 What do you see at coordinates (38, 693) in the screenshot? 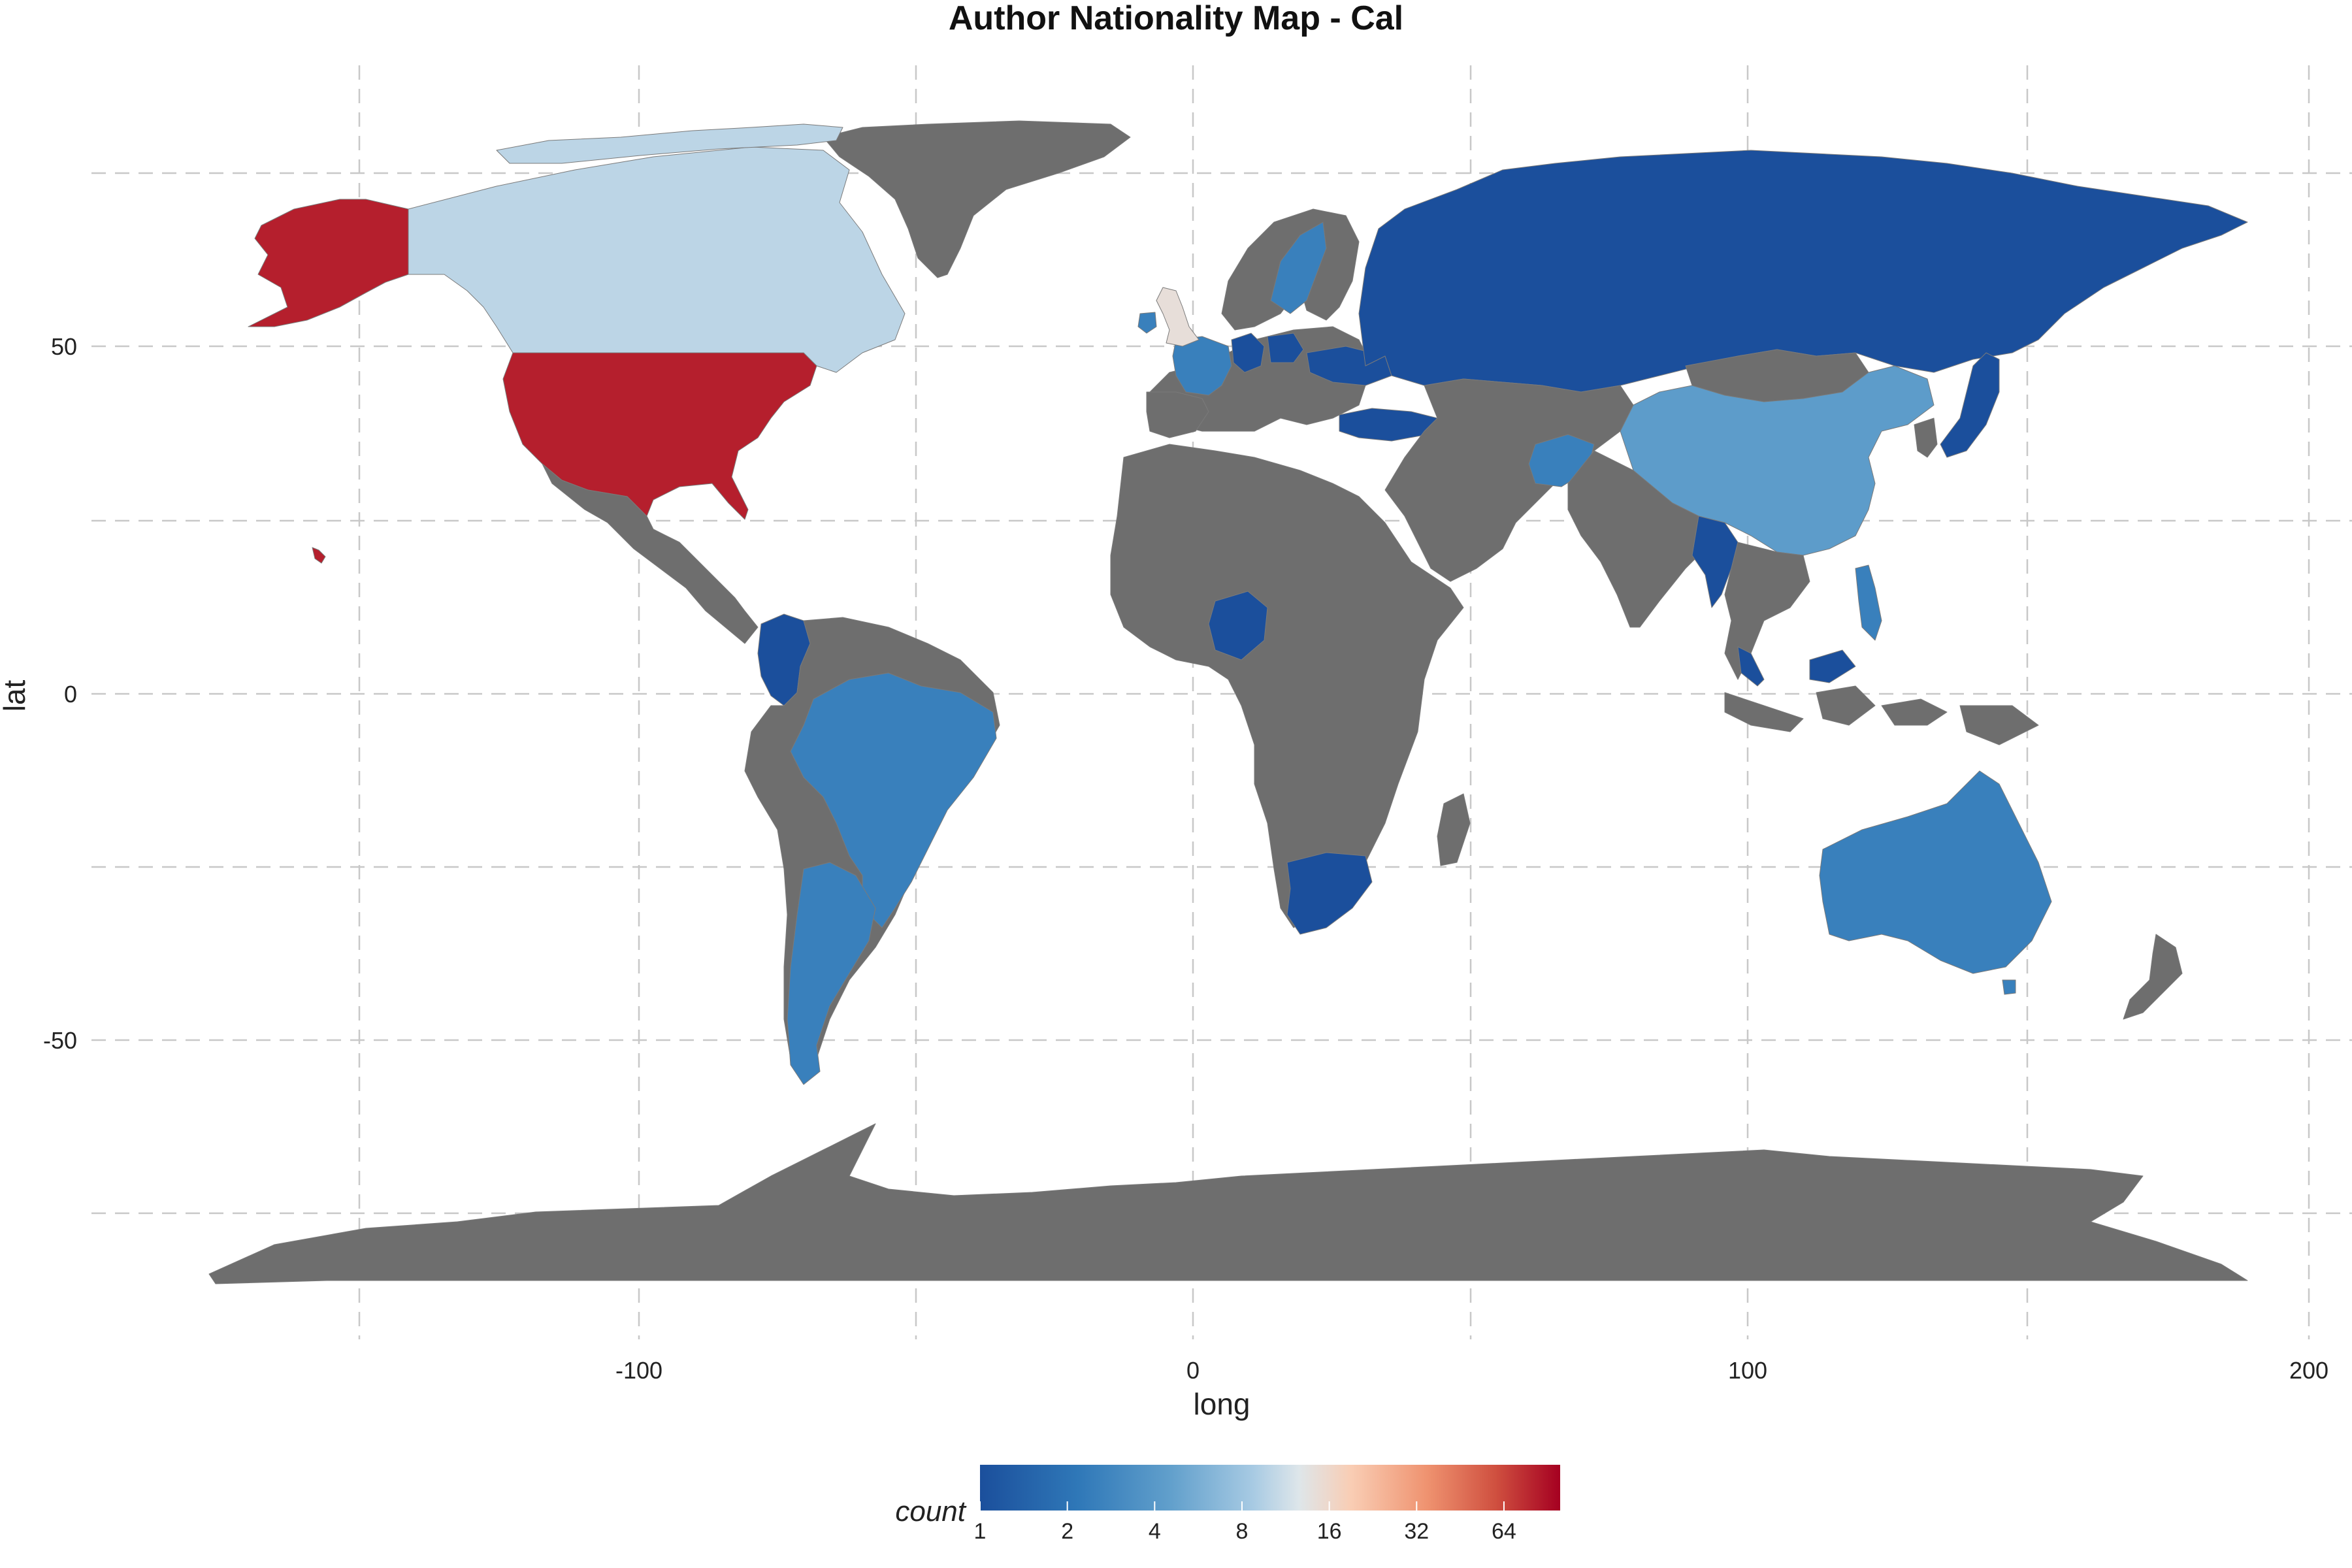
I see `y-axis: 50 0 -50 lat` at bounding box center [38, 693].